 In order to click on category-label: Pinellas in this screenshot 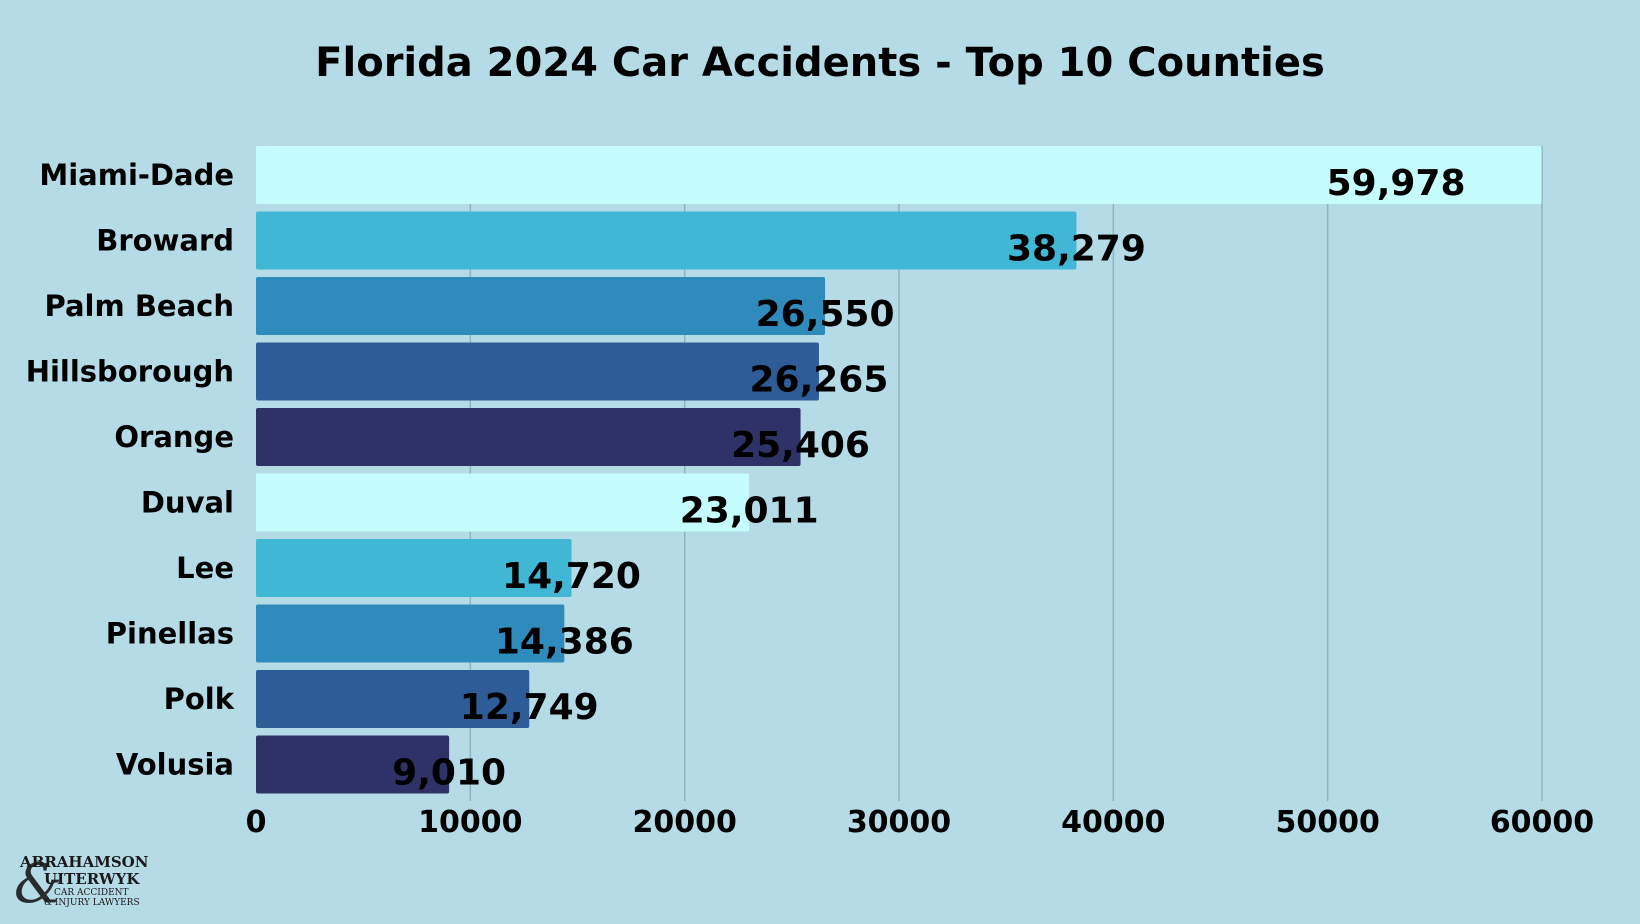, I will do `click(170, 634)`.